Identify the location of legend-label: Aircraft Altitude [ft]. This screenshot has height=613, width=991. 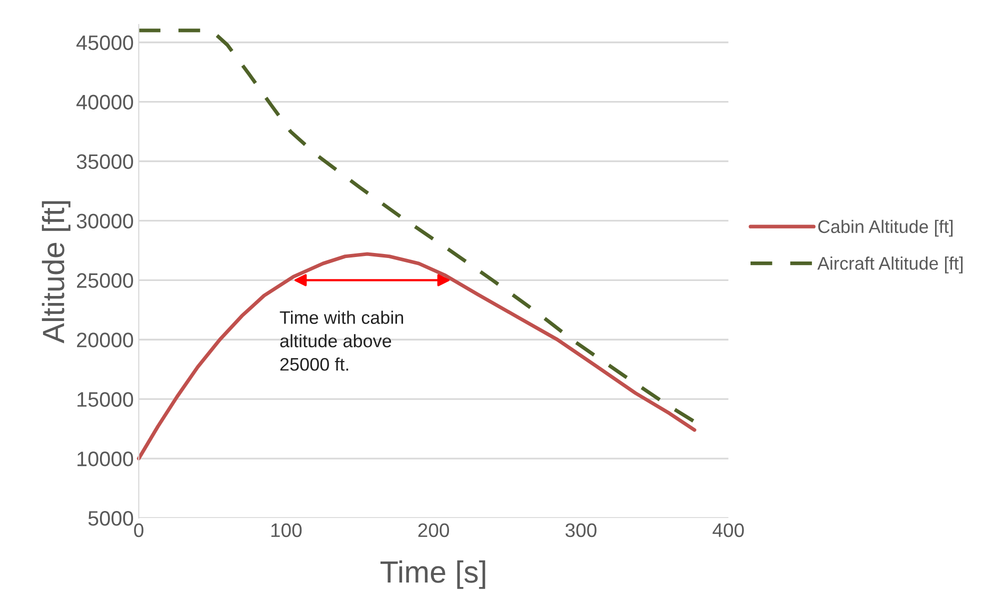
(890, 265).